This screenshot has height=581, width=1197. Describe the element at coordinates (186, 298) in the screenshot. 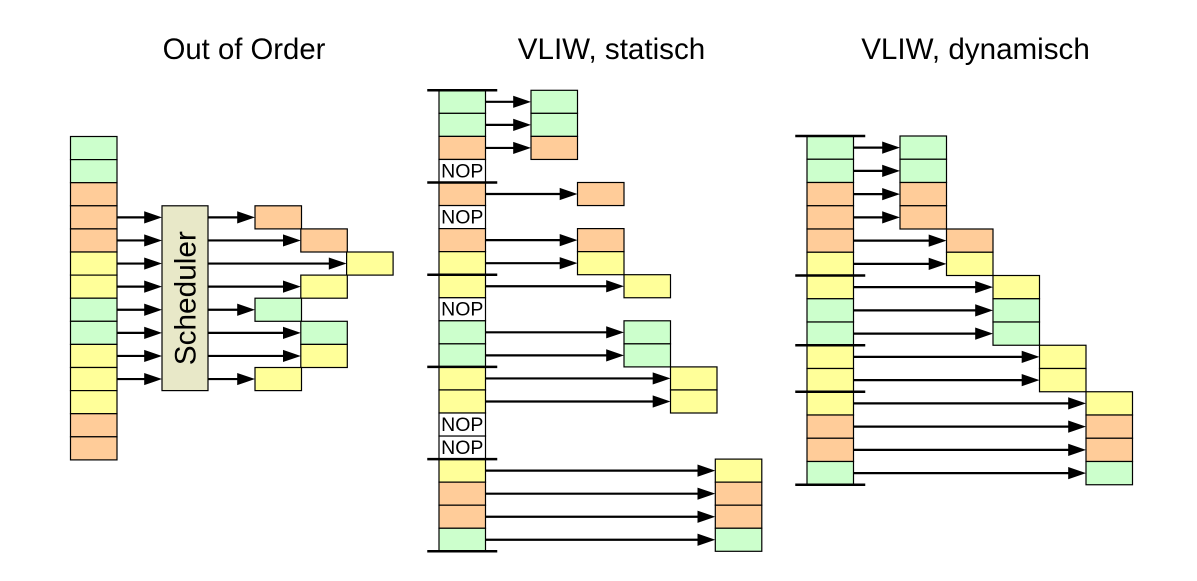

I see `svg-text: Scheduler` at that location.